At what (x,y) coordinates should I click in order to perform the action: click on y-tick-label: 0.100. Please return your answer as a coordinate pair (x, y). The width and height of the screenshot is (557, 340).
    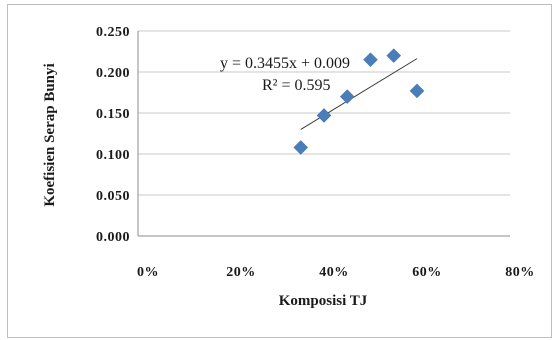
    Looking at the image, I should click on (113, 155).